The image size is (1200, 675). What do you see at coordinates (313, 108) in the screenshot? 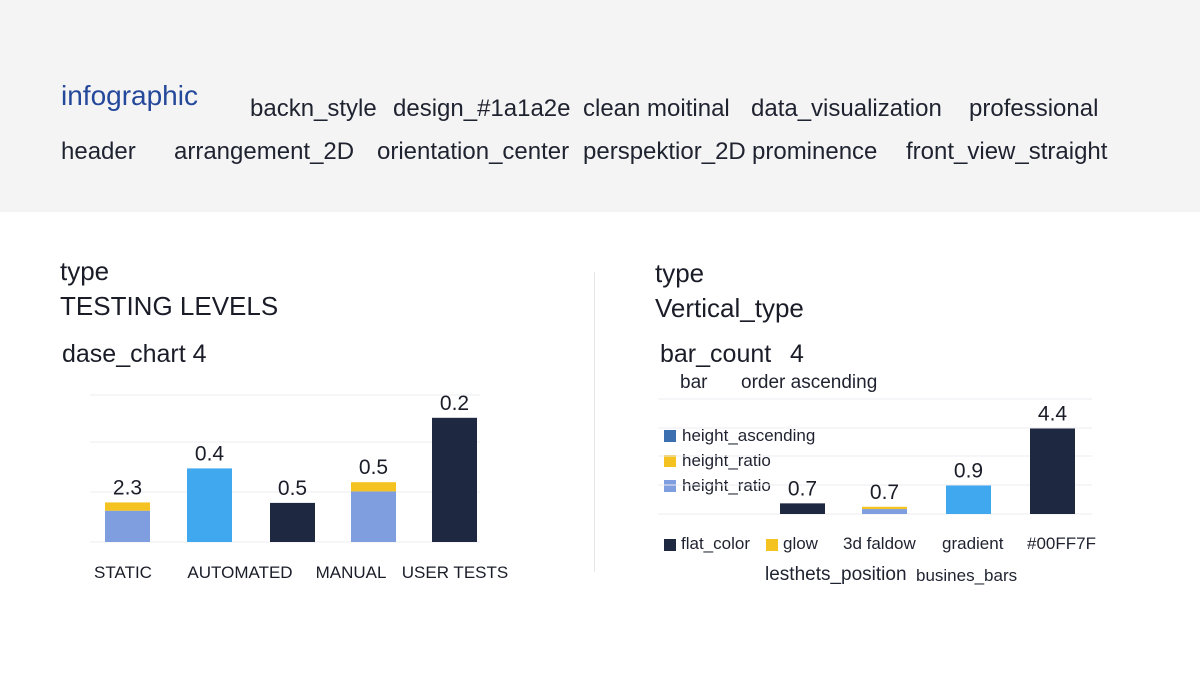
I see `header-tag: backn_style` at bounding box center [313, 108].